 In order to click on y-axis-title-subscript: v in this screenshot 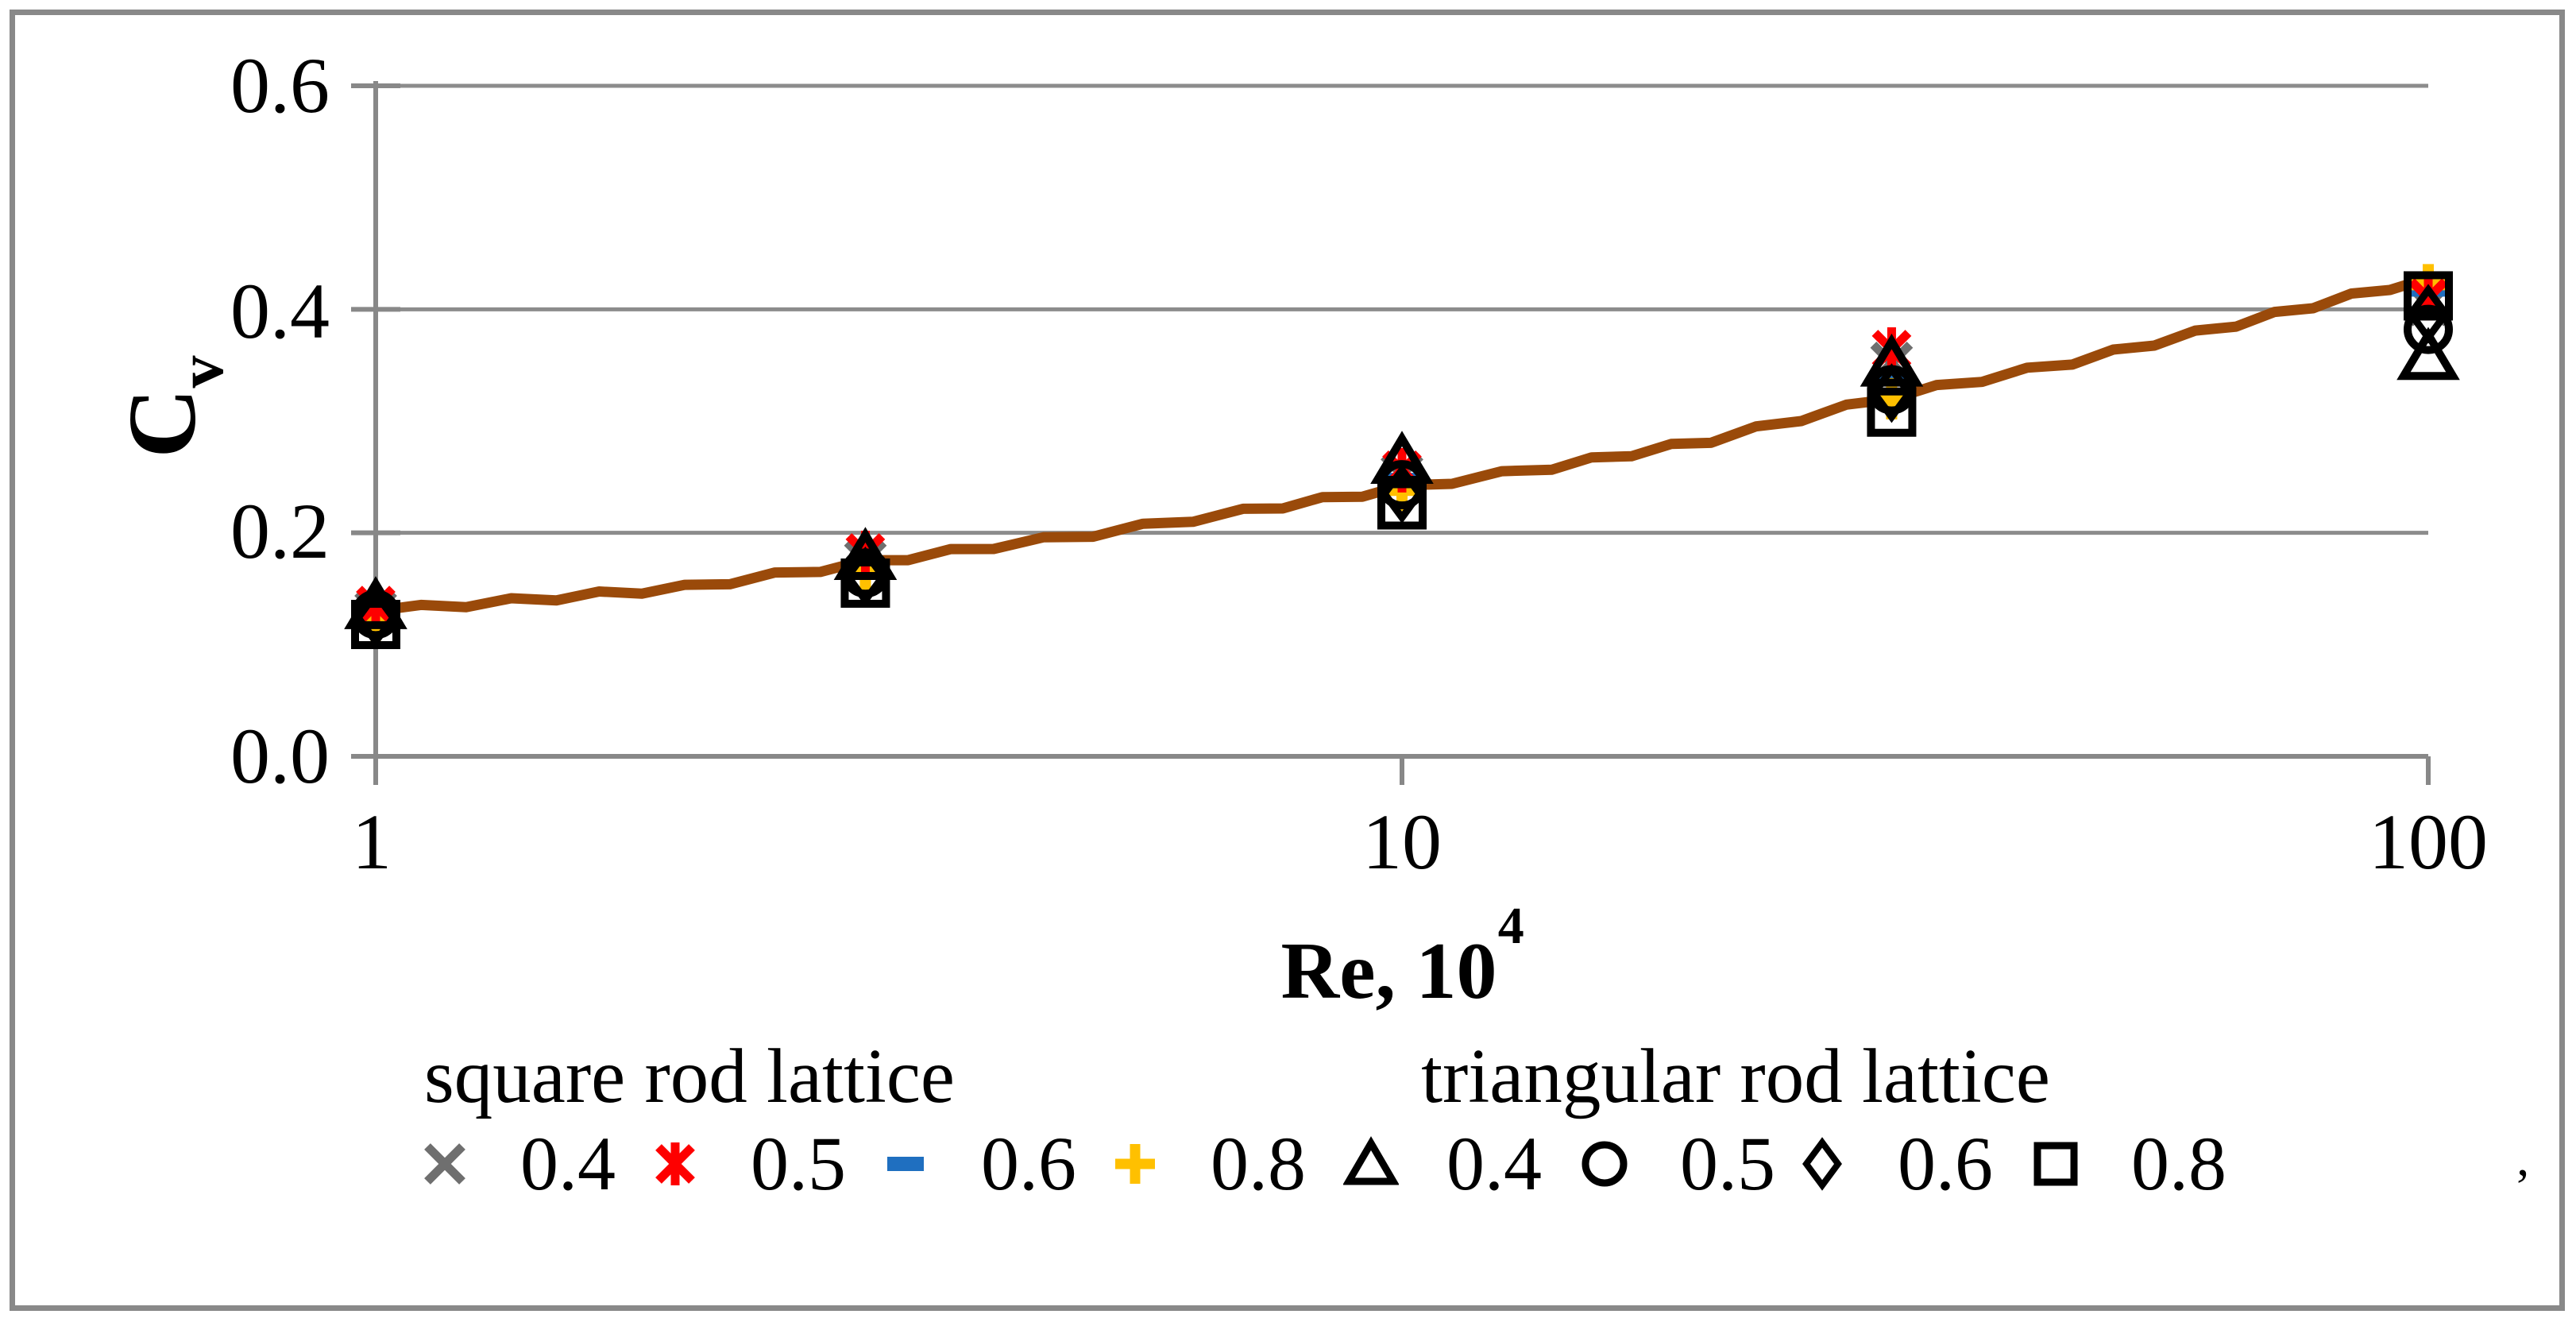, I will do `click(201, 372)`.